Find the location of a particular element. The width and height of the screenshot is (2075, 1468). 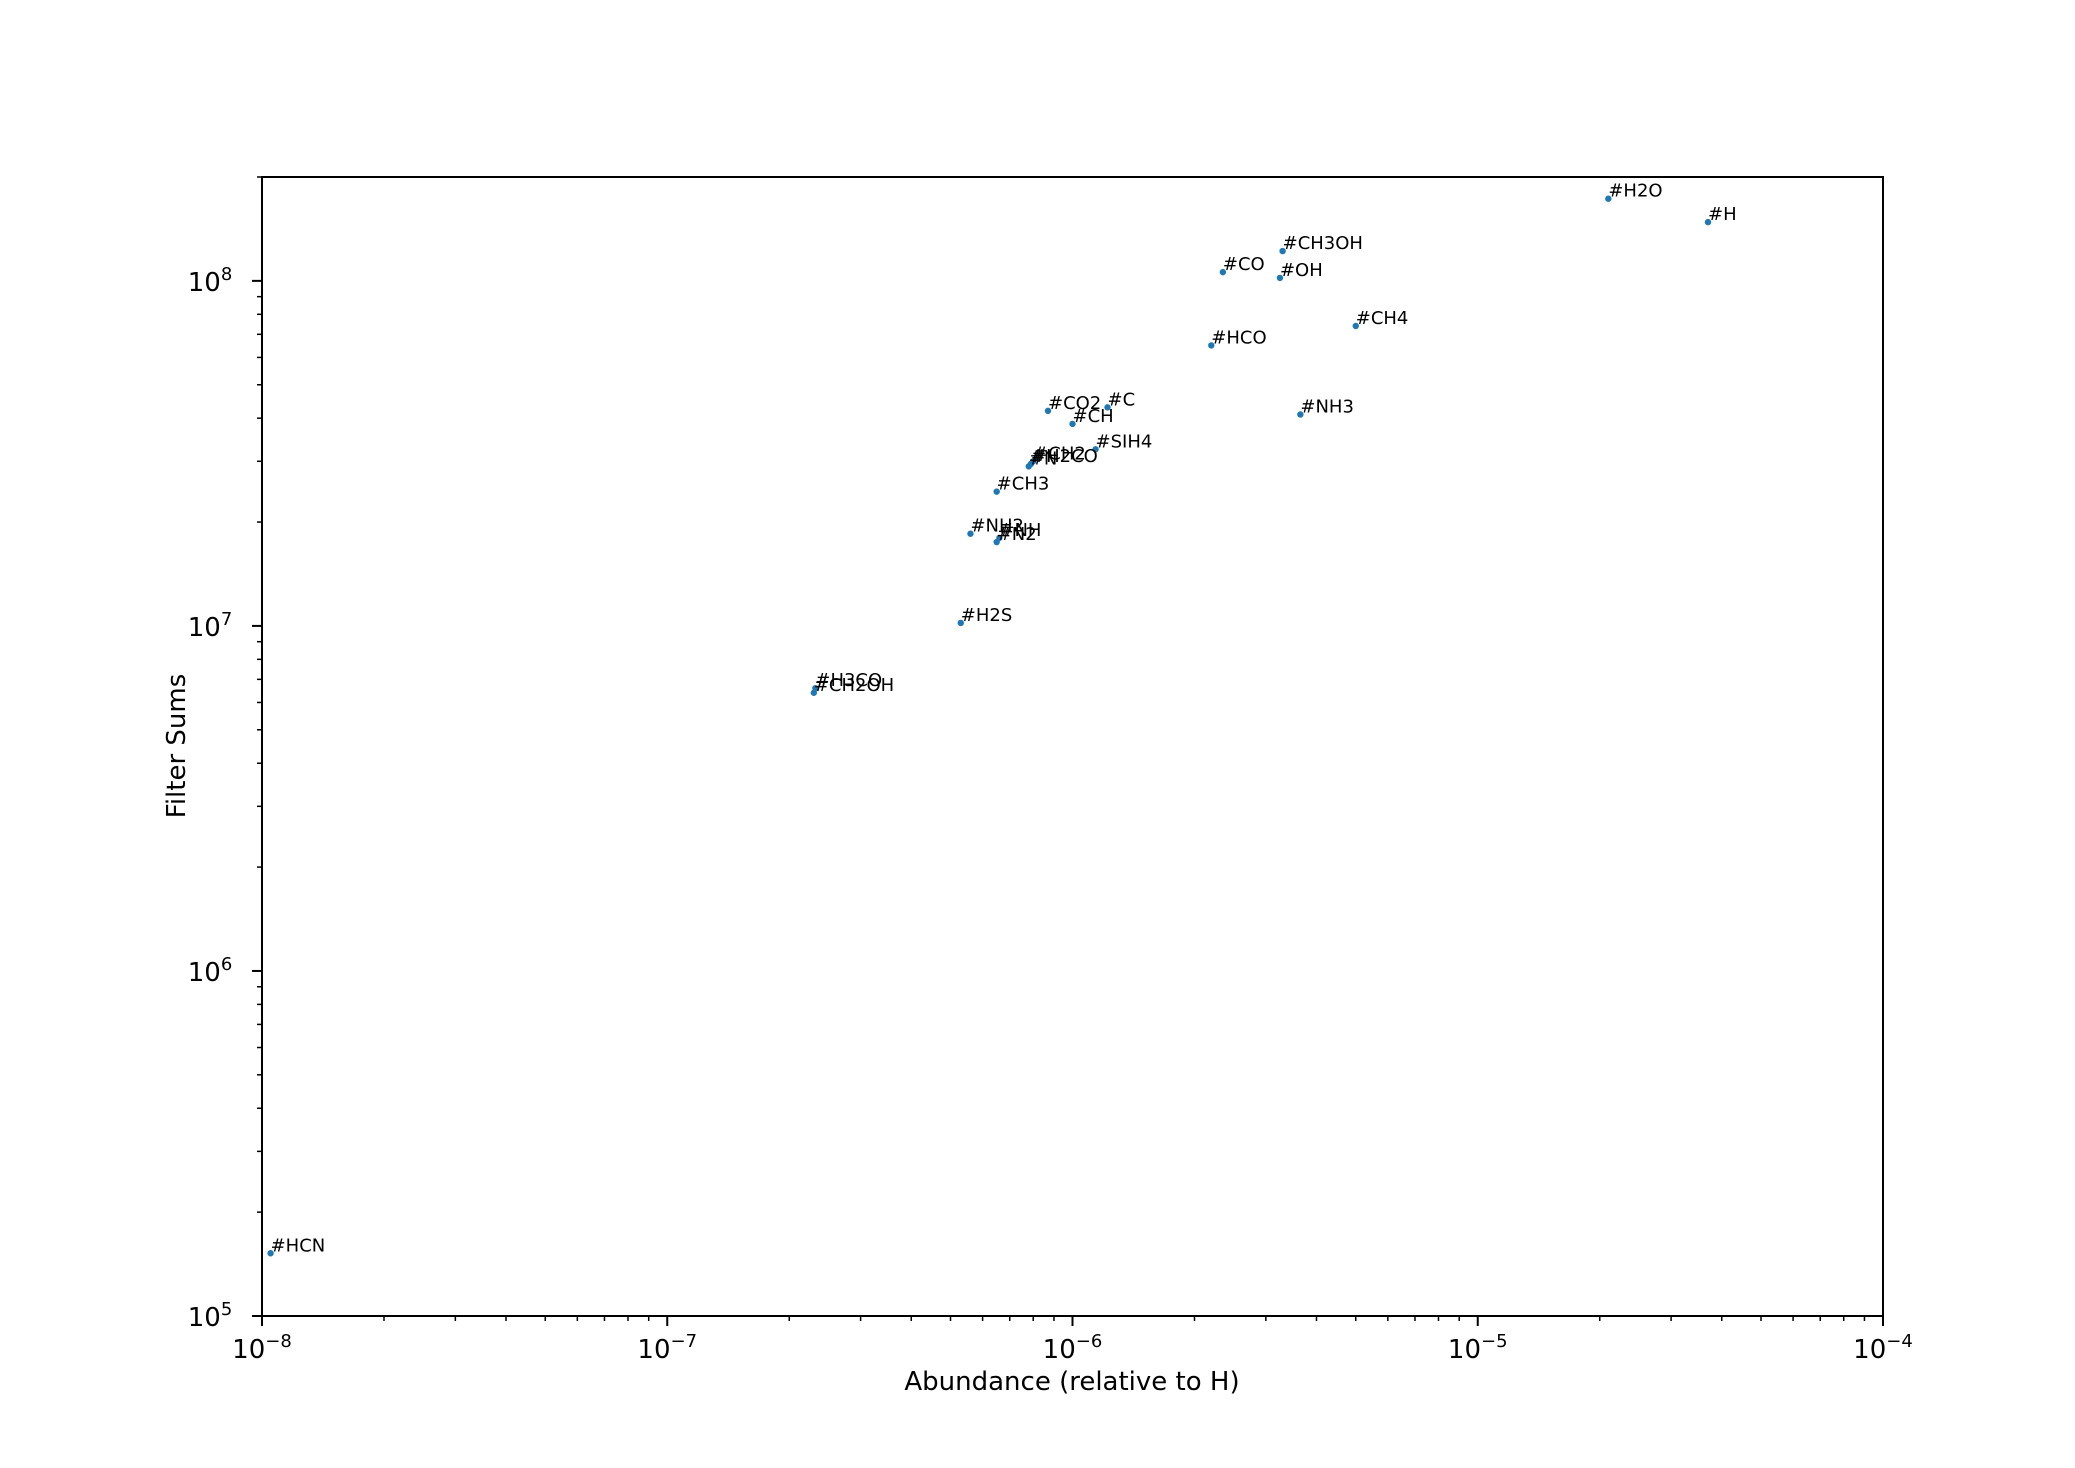

x-tick-label: 10⁻⁴ is located at coordinates (1883, 1348).